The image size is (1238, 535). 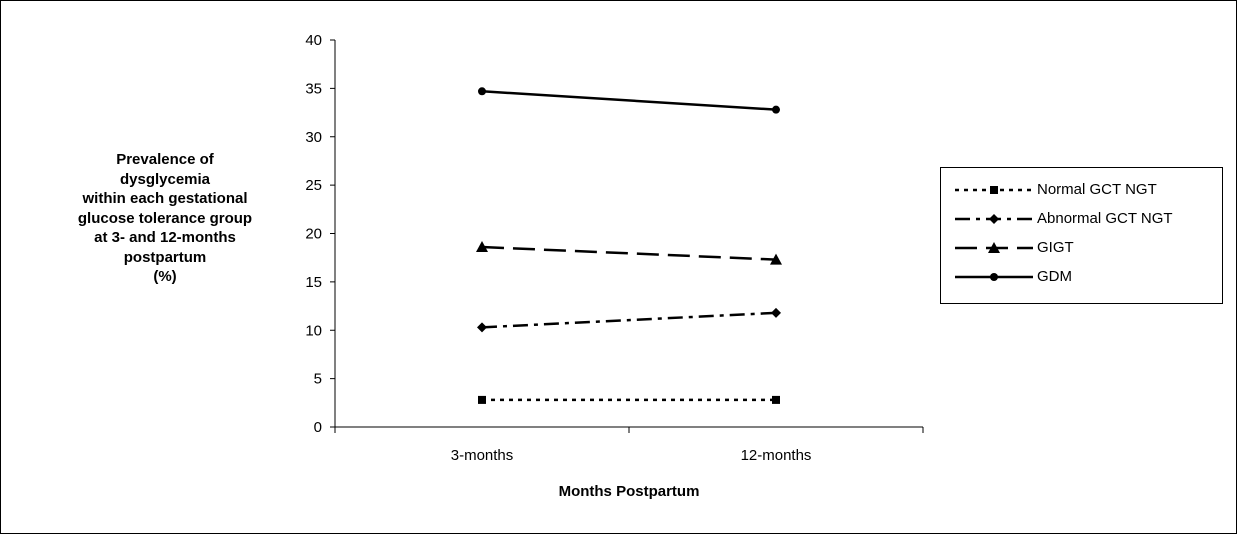 What do you see at coordinates (318, 427) in the screenshot?
I see `y-tick-label: 0` at bounding box center [318, 427].